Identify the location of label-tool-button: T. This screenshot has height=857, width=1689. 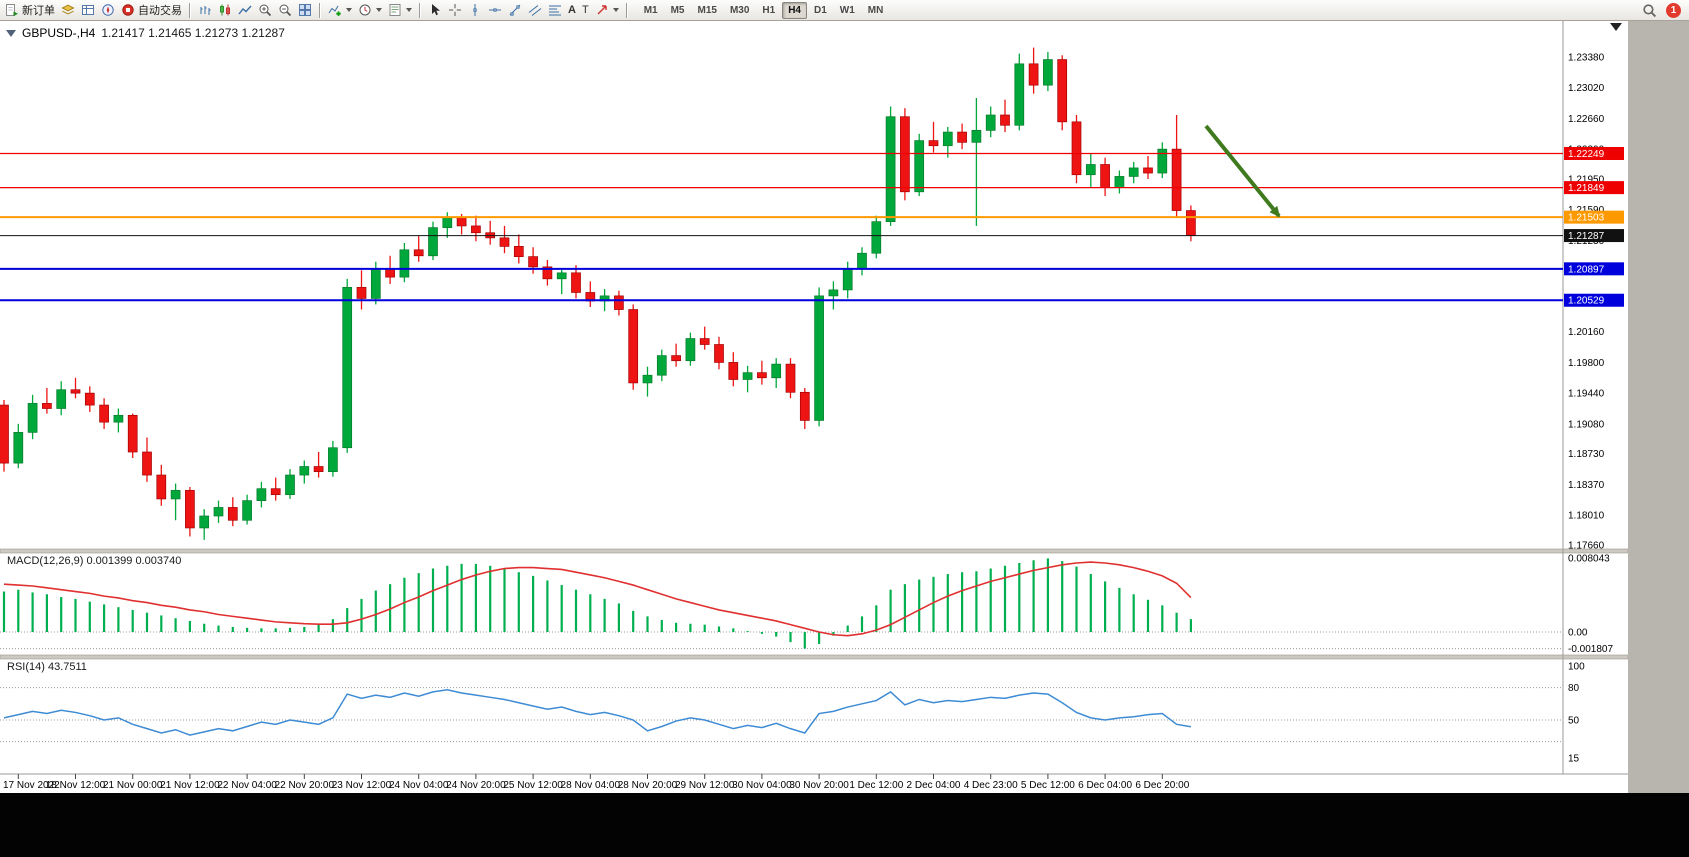
(585, 10).